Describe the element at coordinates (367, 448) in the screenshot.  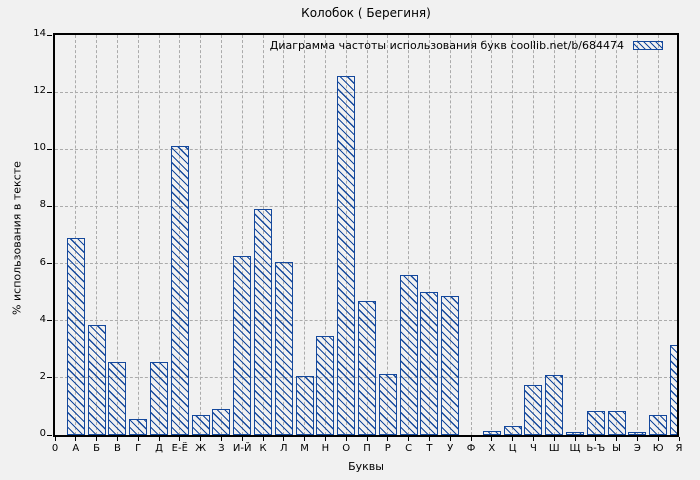
I see `x-tick-label: П` at that location.